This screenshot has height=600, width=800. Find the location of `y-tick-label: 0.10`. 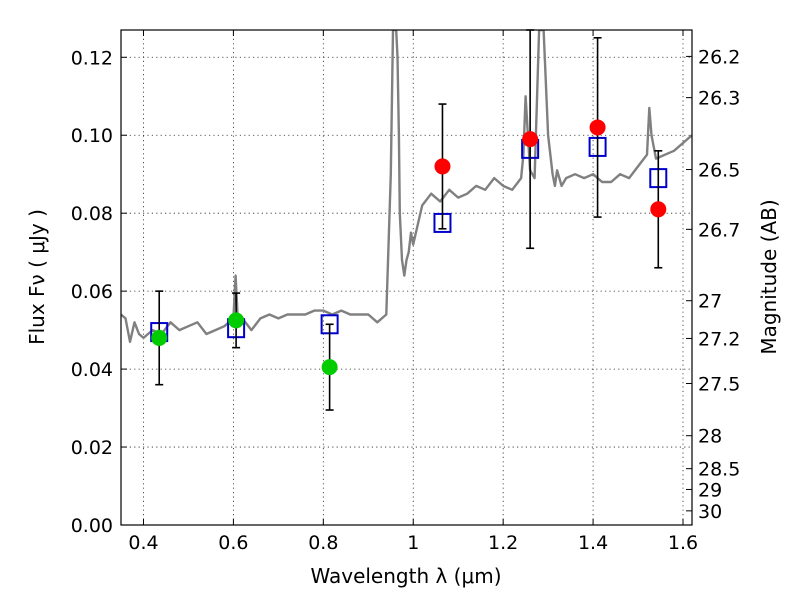

y-tick-label: 0.10 is located at coordinates (92, 136).